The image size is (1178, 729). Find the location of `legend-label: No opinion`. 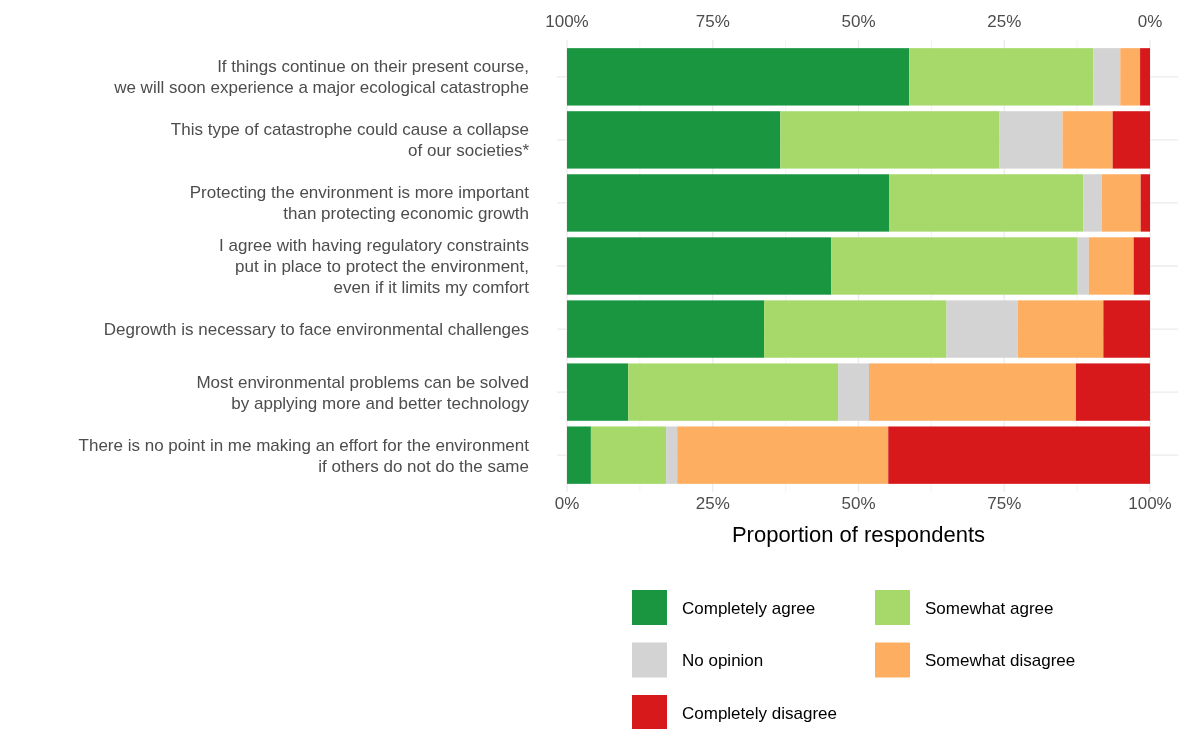

legend-label: No opinion is located at coordinates (723, 660).